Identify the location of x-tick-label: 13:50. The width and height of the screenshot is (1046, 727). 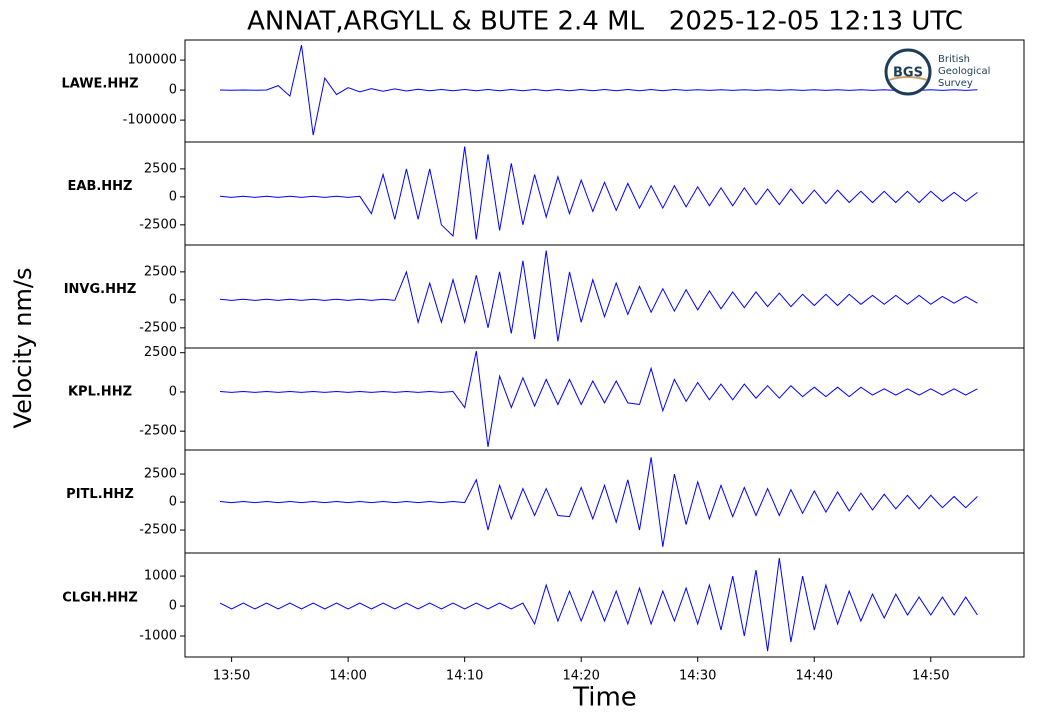
(231, 676).